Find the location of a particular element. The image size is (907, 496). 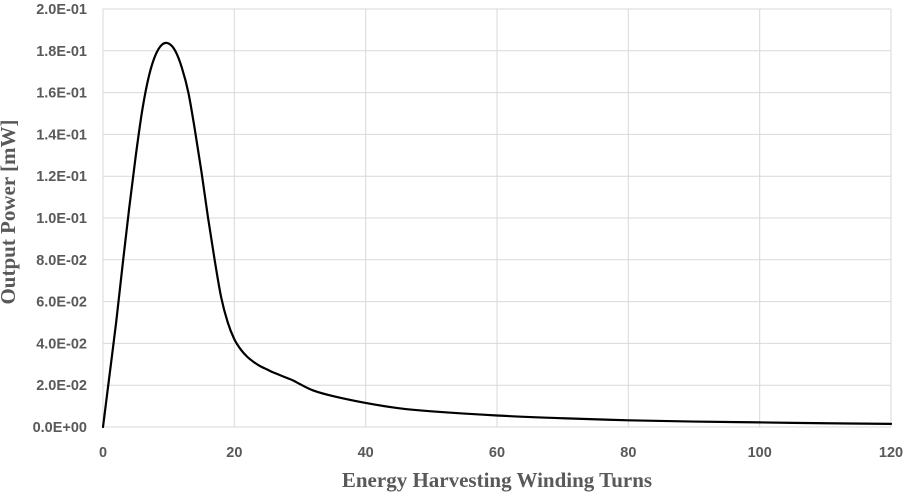

y-tick-label: 8.0E-02 is located at coordinates (61, 261).